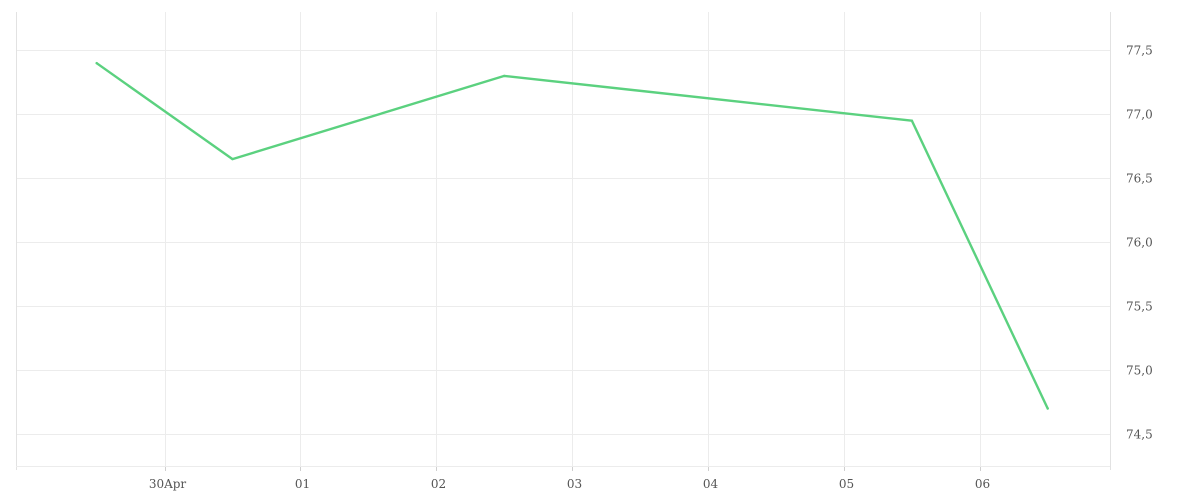 Image resolution: width=1200 pixels, height=500 pixels. I want to click on x-tick-label: 04, so click(711, 484).